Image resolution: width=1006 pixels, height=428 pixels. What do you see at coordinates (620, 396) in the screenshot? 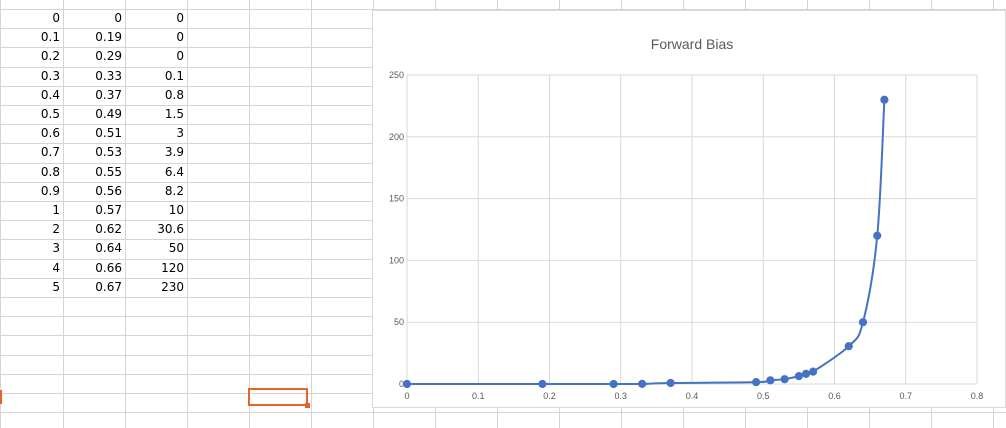
I see `x-tick-label: 0.3` at bounding box center [620, 396].